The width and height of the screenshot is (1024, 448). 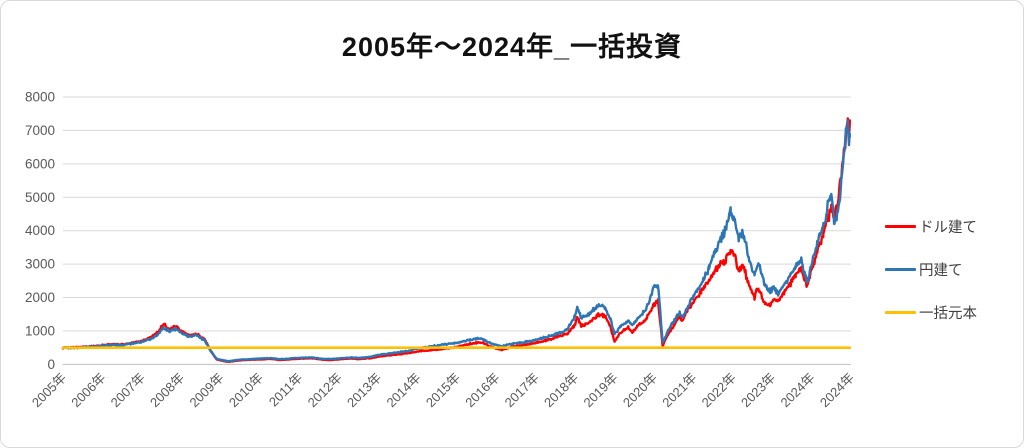 I want to click on legend: ドル建て 円建て 一括元本, so click(x=931, y=269).